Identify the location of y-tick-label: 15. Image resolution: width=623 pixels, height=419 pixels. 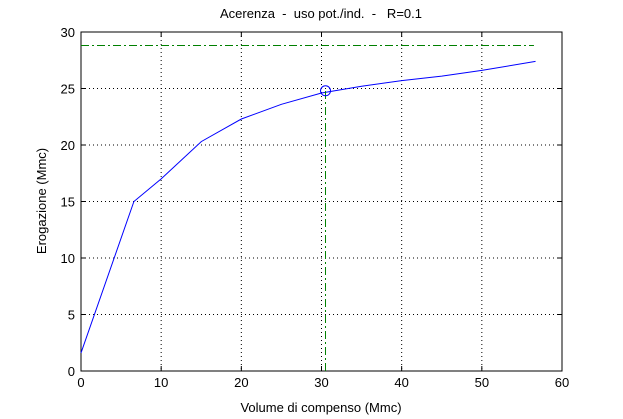
(68, 202).